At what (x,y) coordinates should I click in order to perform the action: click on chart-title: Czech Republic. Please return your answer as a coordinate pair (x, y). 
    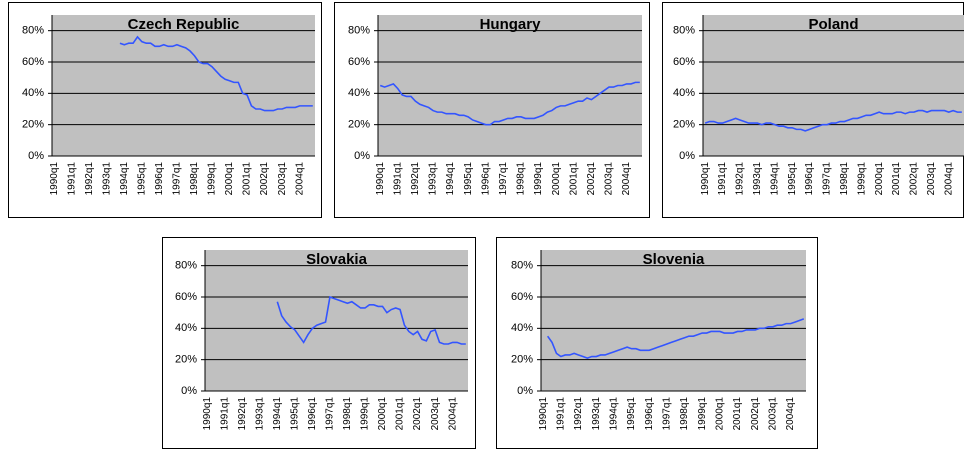
    Looking at the image, I should click on (184, 24).